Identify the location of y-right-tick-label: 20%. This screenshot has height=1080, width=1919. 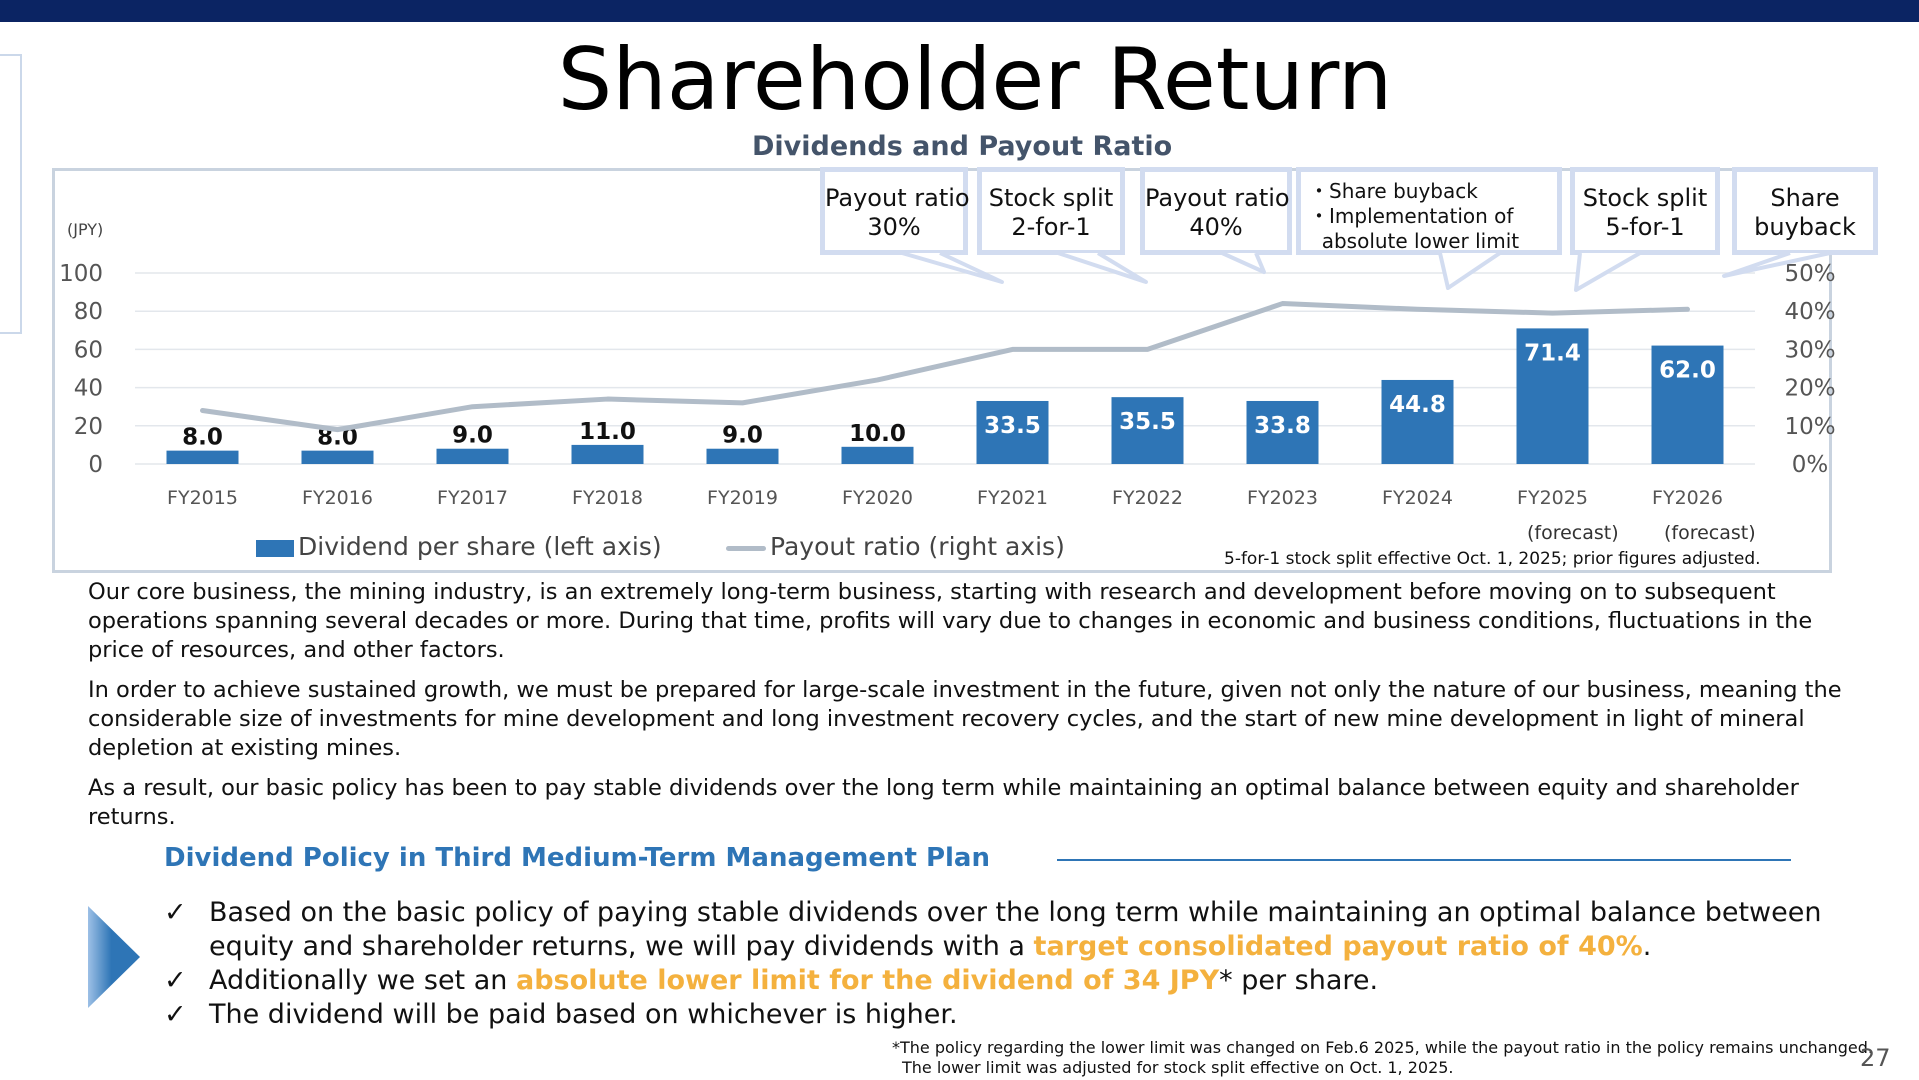
(1809, 389).